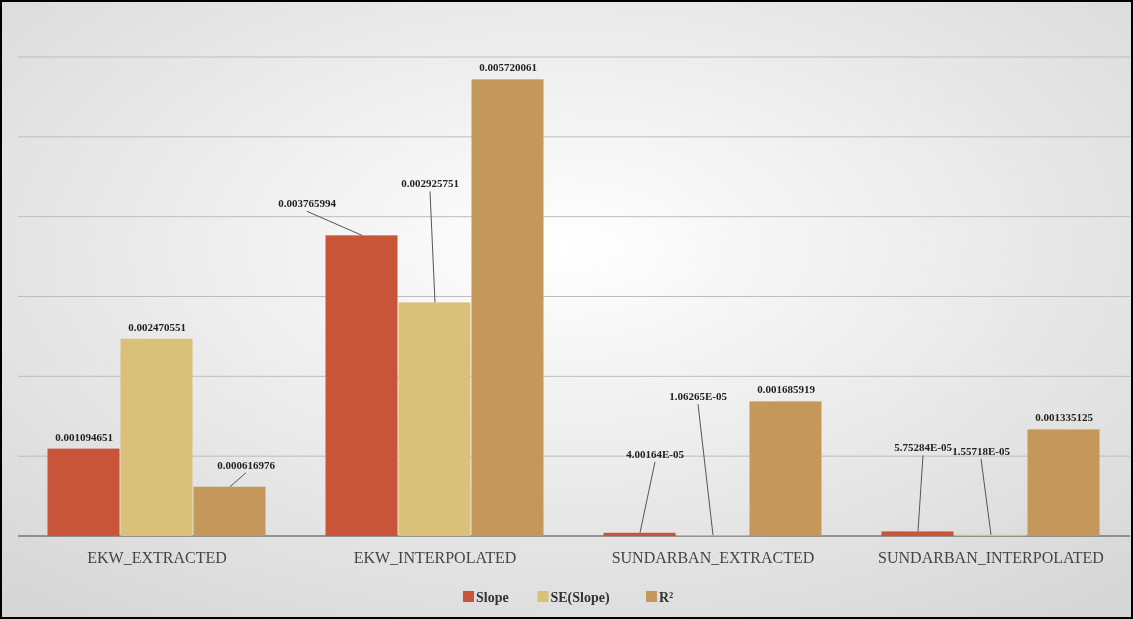 Image resolution: width=1133 pixels, height=619 pixels. Describe the element at coordinates (157, 557) in the screenshot. I see `x-tick-label: EKW_EXTRACTED` at that location.